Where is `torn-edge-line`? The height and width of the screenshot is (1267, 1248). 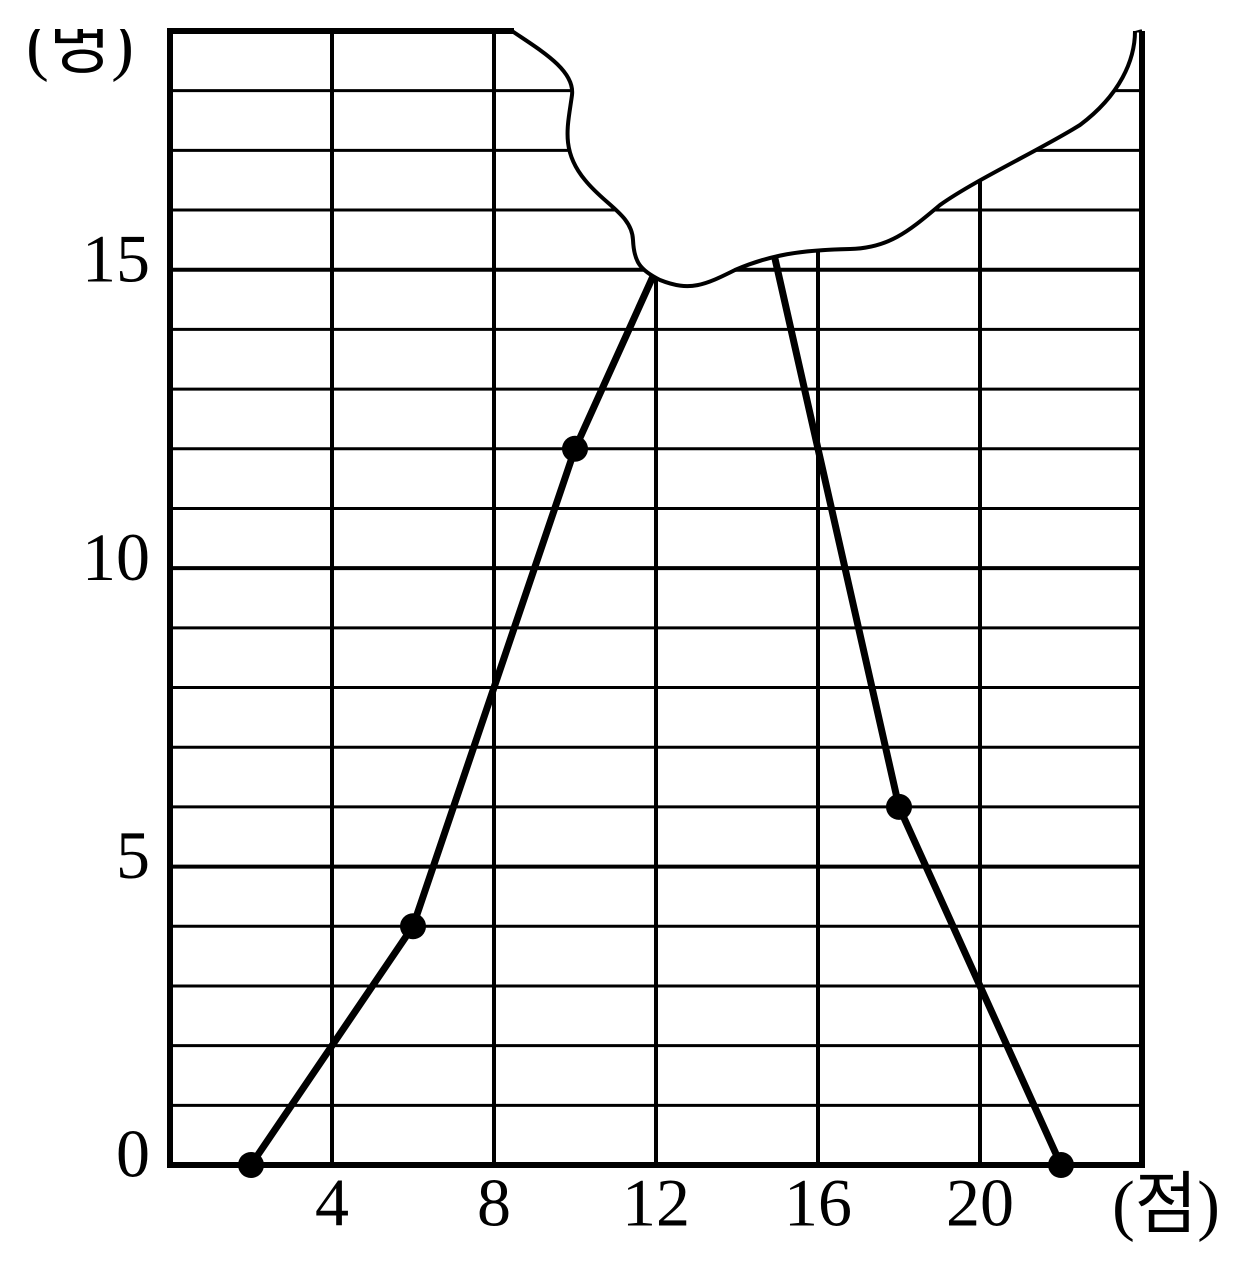 torn-edge-line is located at coordinates (823, 158).